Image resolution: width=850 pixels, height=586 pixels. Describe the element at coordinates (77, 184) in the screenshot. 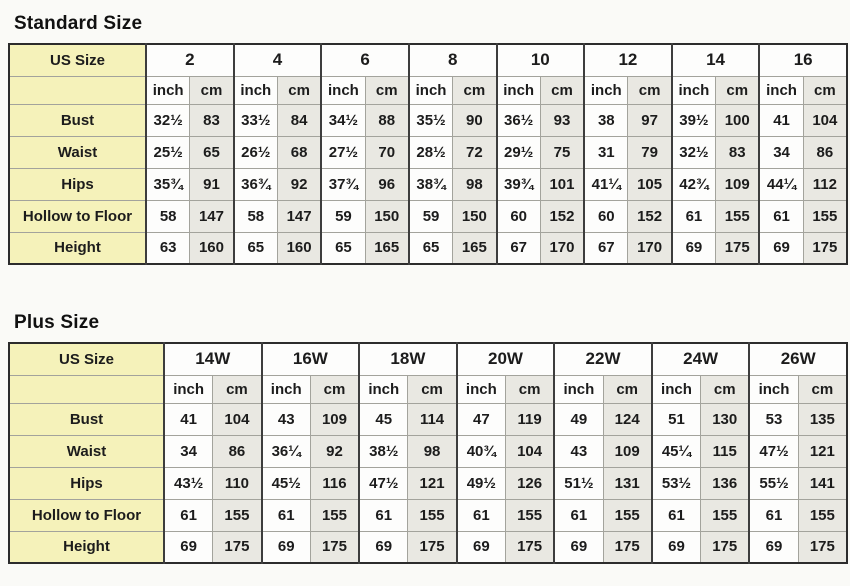

I see `row-label: Hips` at that location.